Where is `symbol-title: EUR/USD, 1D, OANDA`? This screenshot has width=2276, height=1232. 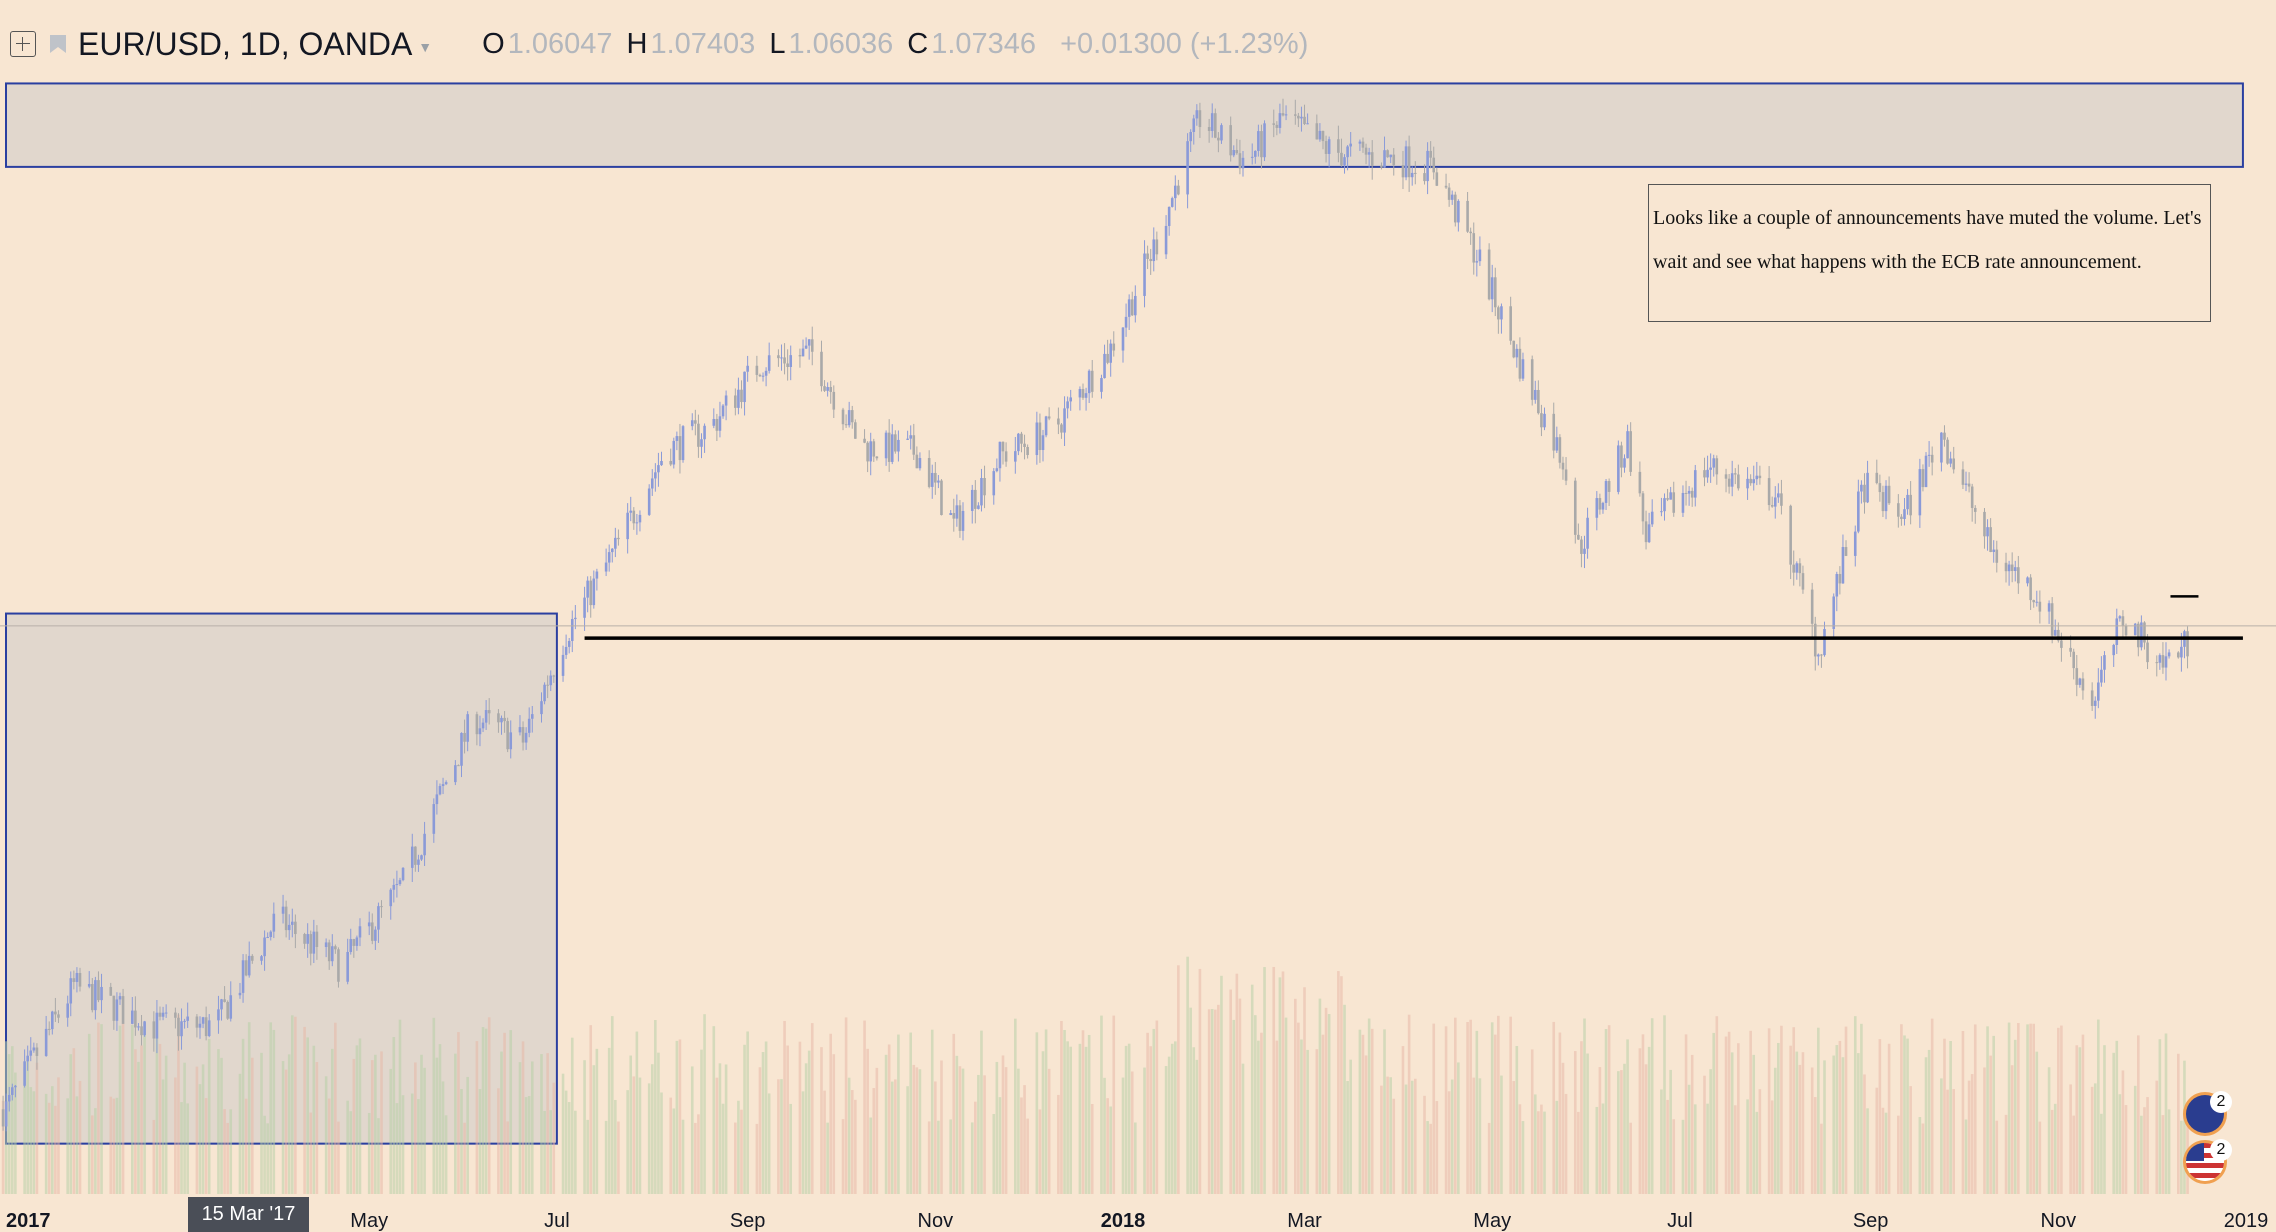 symbol-title: EUR/USD, 1D, OANDA is located at coordinates (245, 43).